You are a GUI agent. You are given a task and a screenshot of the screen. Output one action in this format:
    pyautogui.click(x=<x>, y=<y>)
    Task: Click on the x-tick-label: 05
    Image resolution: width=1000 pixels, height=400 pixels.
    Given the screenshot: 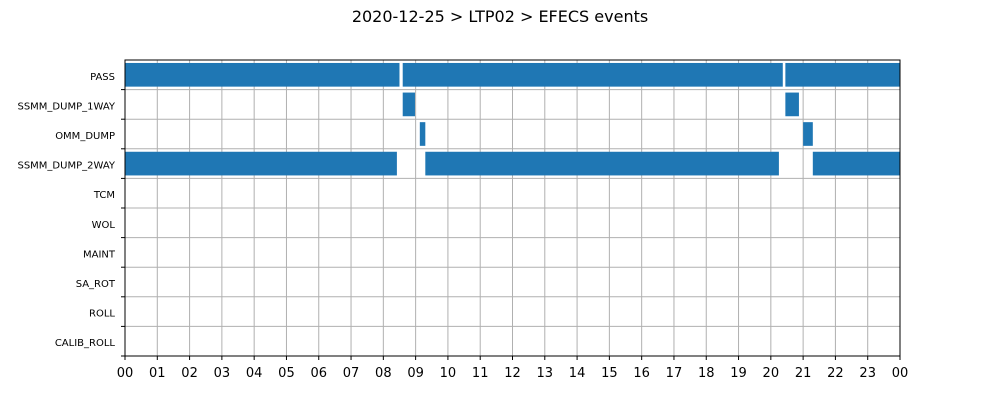 What is the action you would take?
    pyautogui.click(x=286, y=373)
    